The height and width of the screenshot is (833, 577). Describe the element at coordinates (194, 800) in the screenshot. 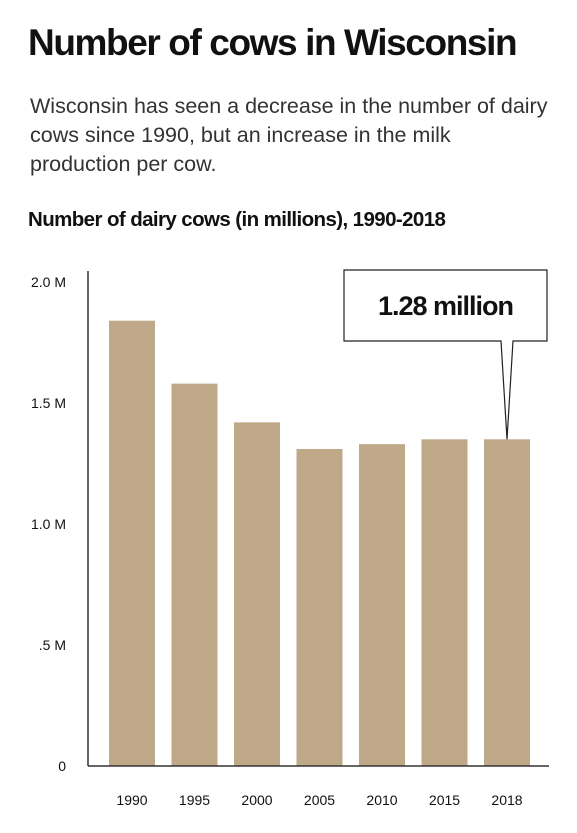

I see `x-tick-label: 1995` at that location.